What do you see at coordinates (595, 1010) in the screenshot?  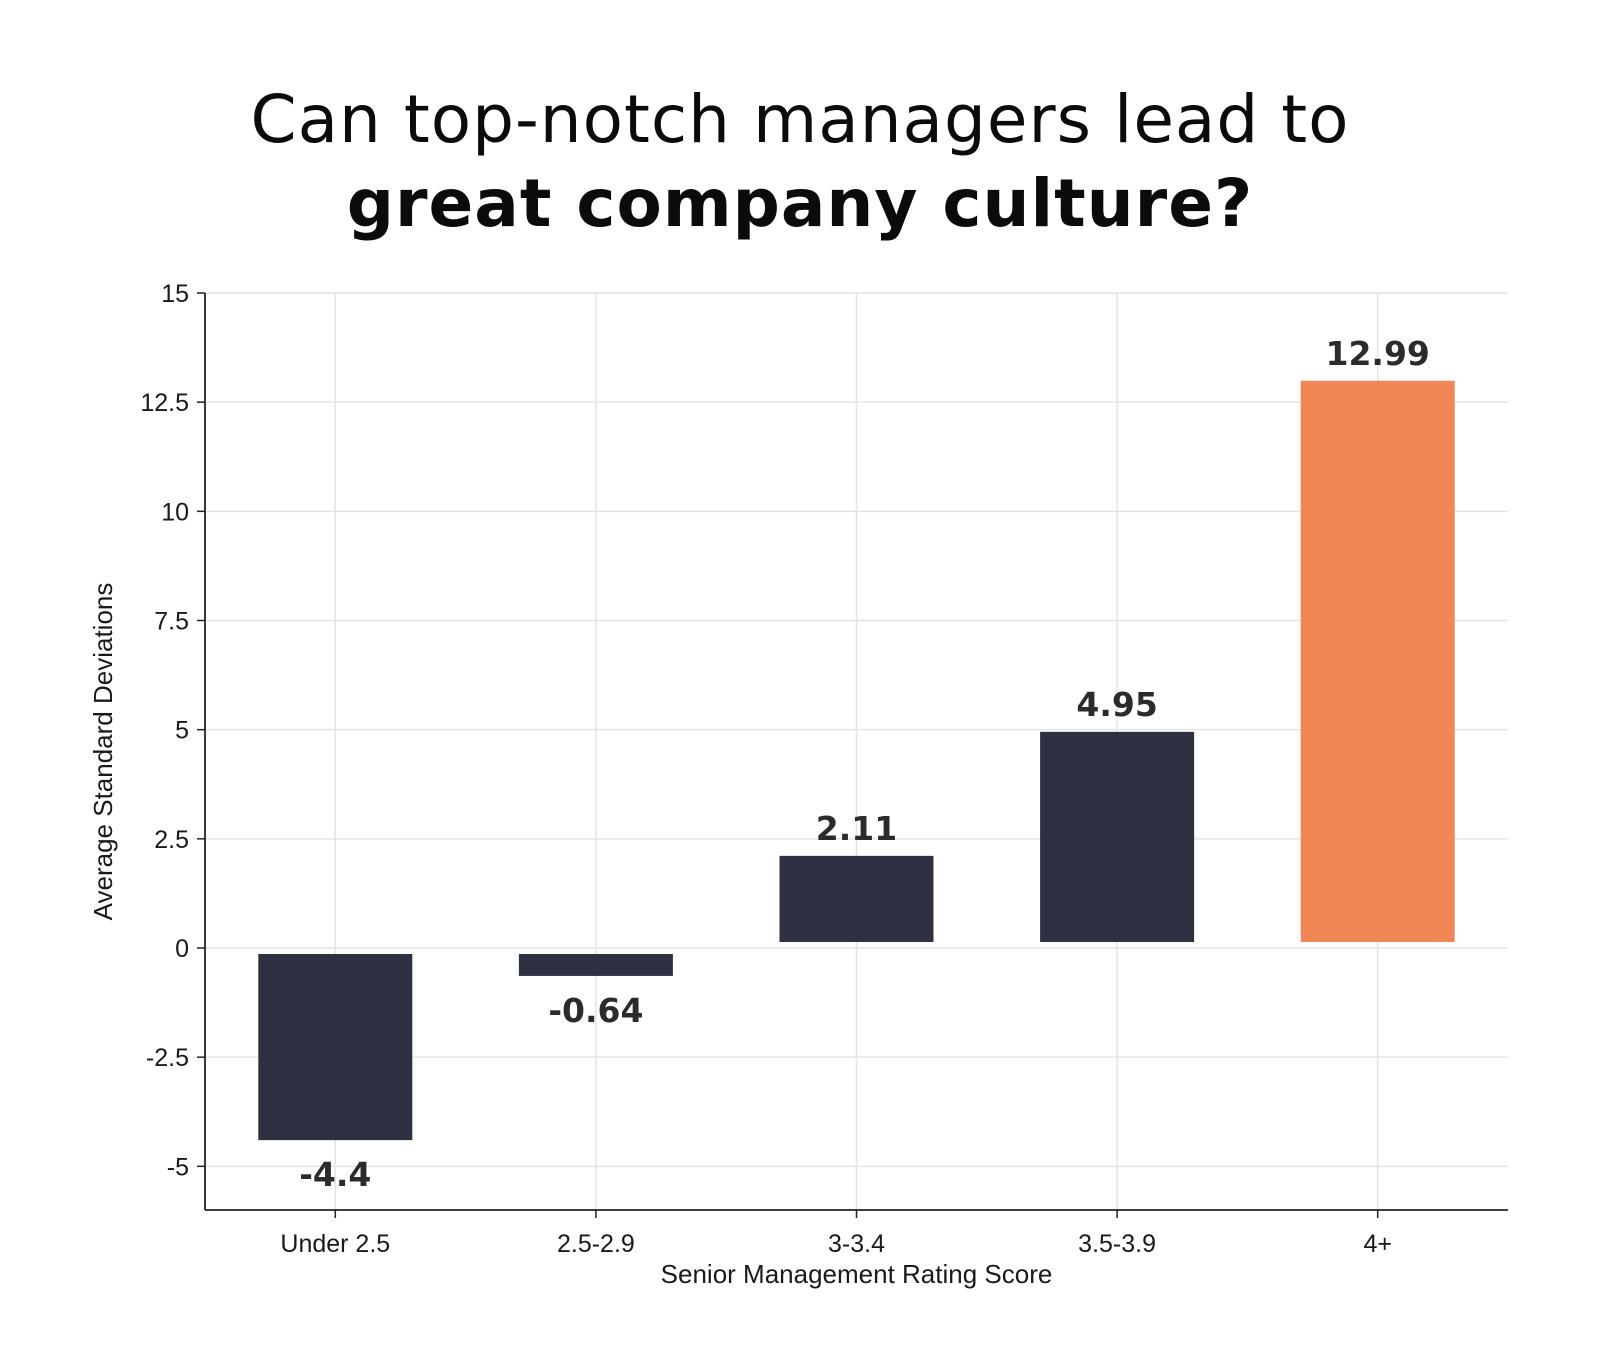 I see `bar-value-label: -0.64` at bounding box center [595, 1010].